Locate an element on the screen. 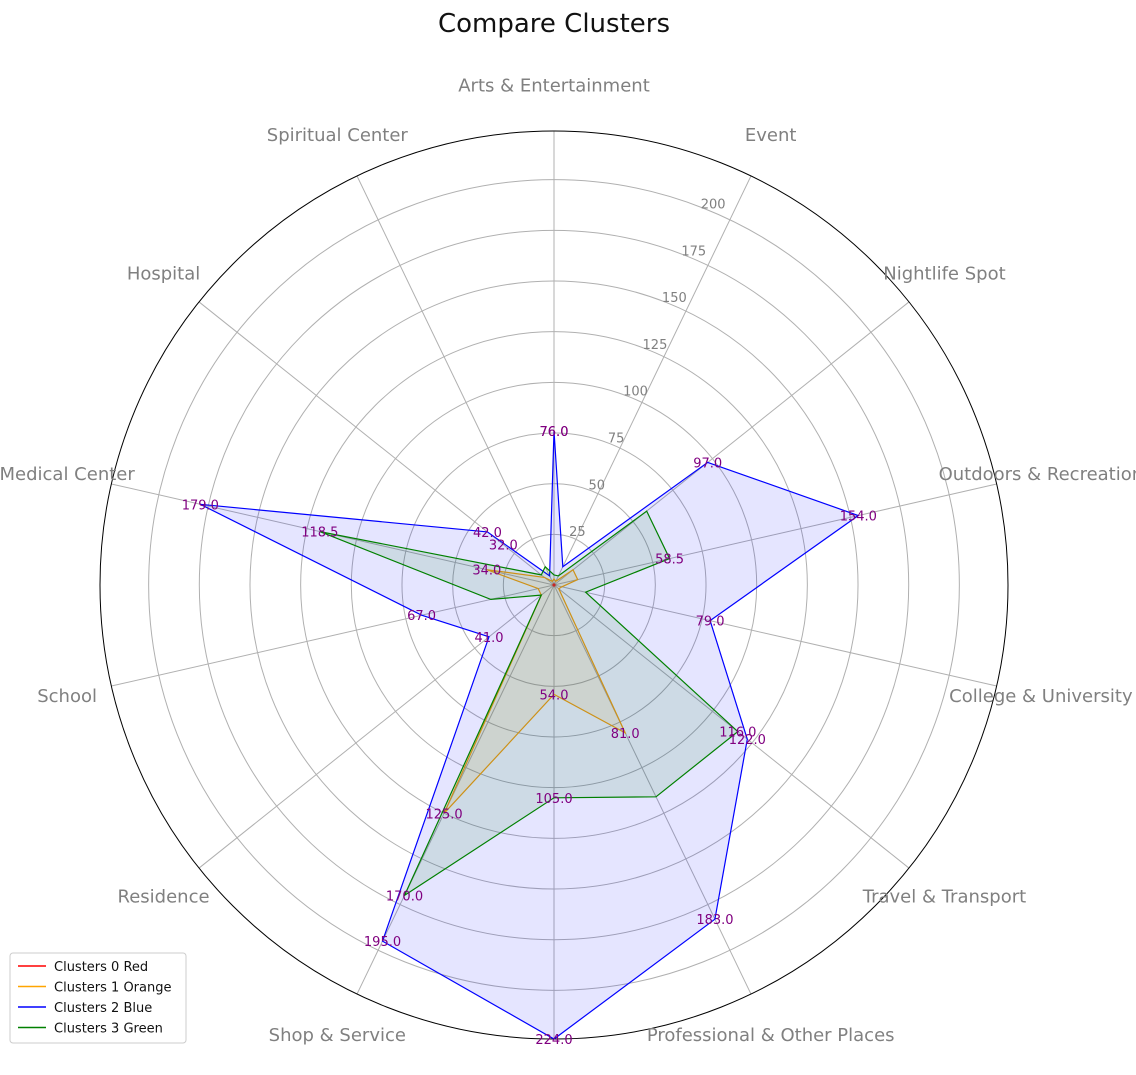 The height and width of the screenshot is (1075, 1136). data-label: 76.0 is located at coordinates (554, 432).